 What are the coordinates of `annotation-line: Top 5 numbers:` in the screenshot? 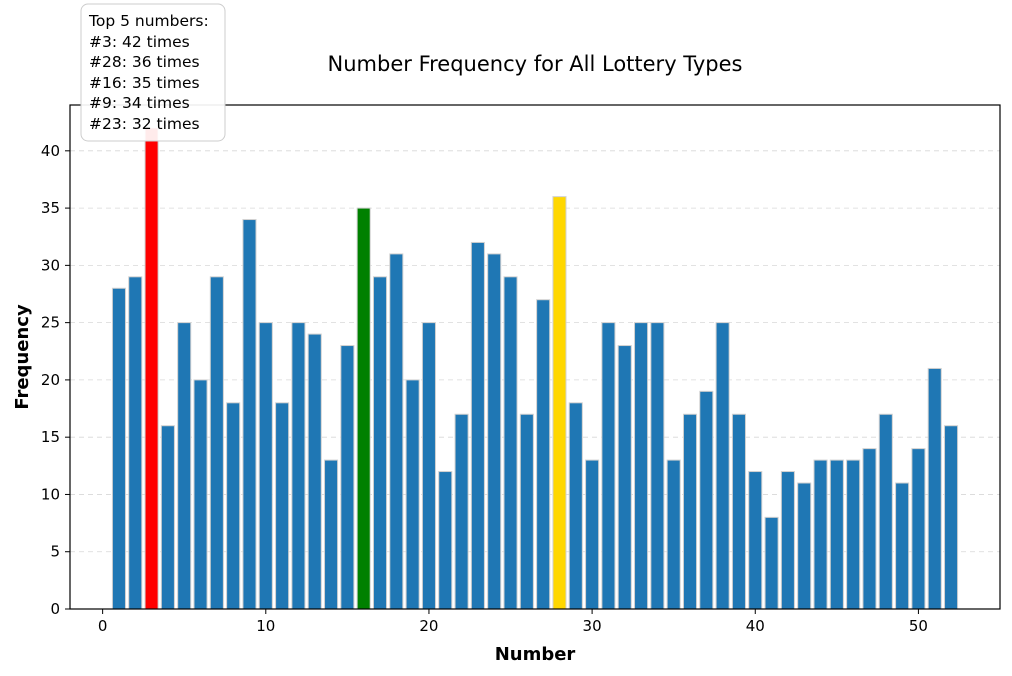 It's located at (148, 21).